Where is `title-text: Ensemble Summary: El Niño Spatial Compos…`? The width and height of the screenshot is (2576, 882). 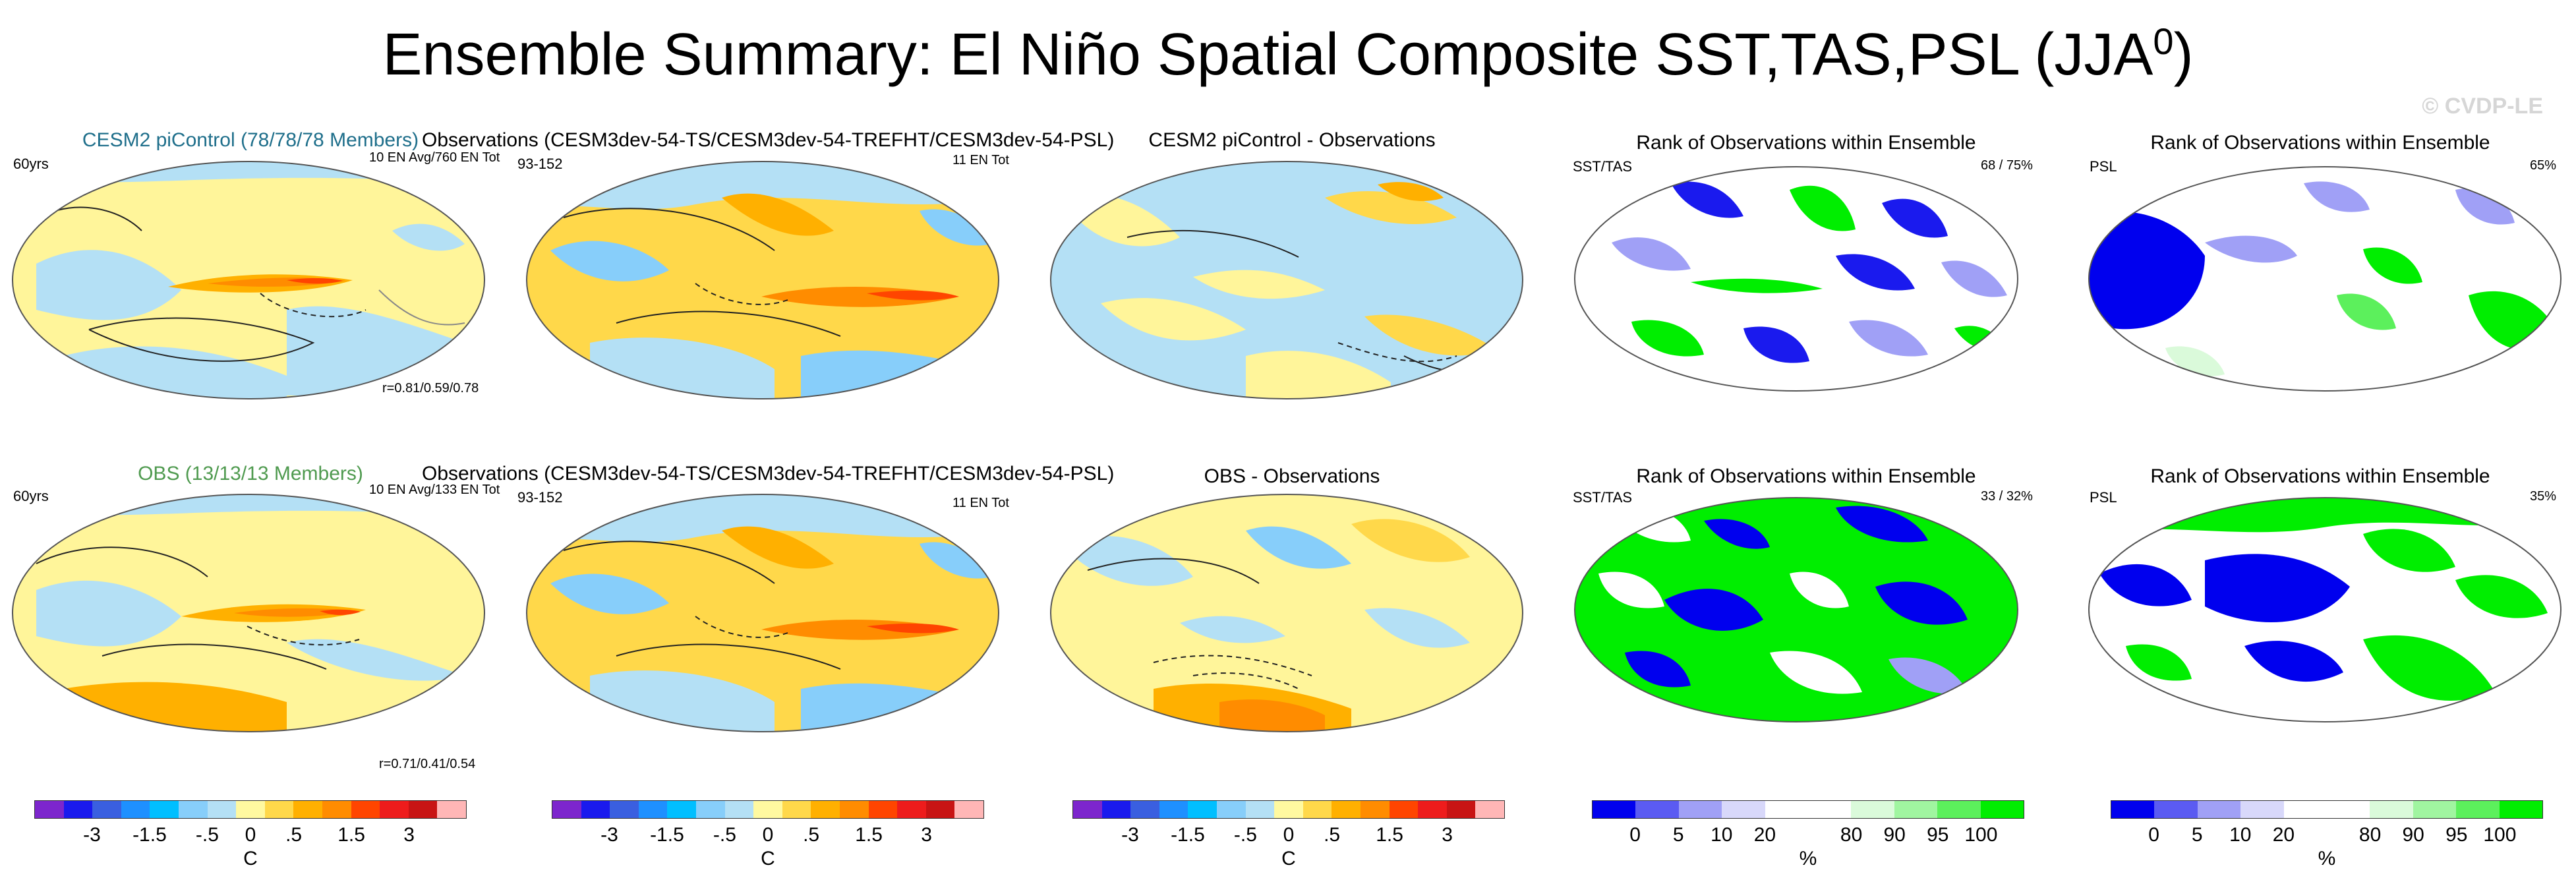 title-text: Ensemble Summary: El Niño Spatial Compos… is located at coordinates (1267, 55).